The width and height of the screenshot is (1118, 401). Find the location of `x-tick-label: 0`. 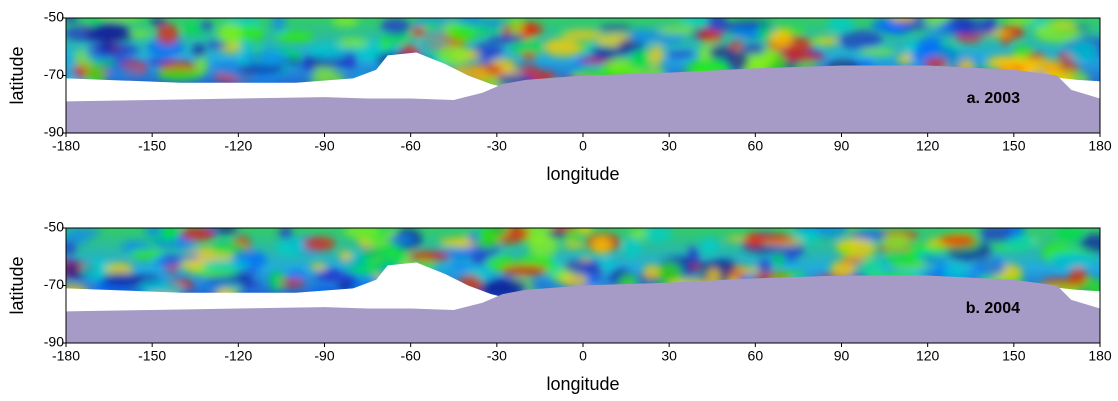

x-tick-label: 0 is located at coordinates (583, 146).